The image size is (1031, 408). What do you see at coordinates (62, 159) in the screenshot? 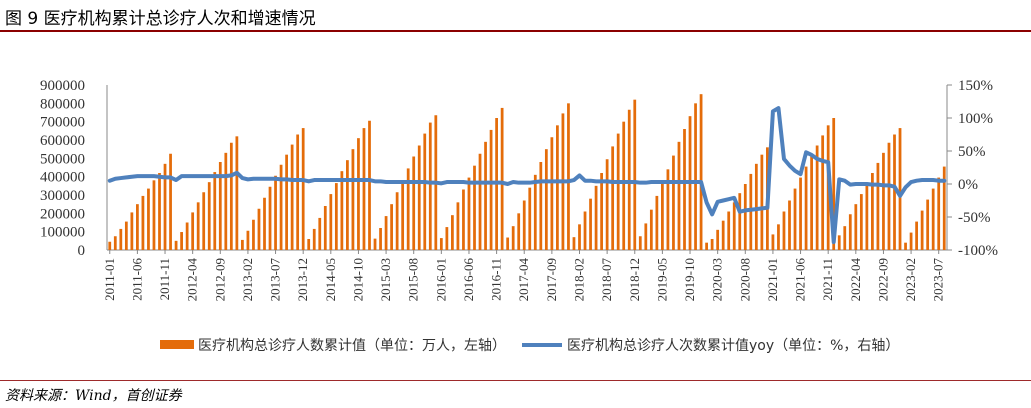
I see `left-tick-label: 500000` at bounding box center [62, 159].